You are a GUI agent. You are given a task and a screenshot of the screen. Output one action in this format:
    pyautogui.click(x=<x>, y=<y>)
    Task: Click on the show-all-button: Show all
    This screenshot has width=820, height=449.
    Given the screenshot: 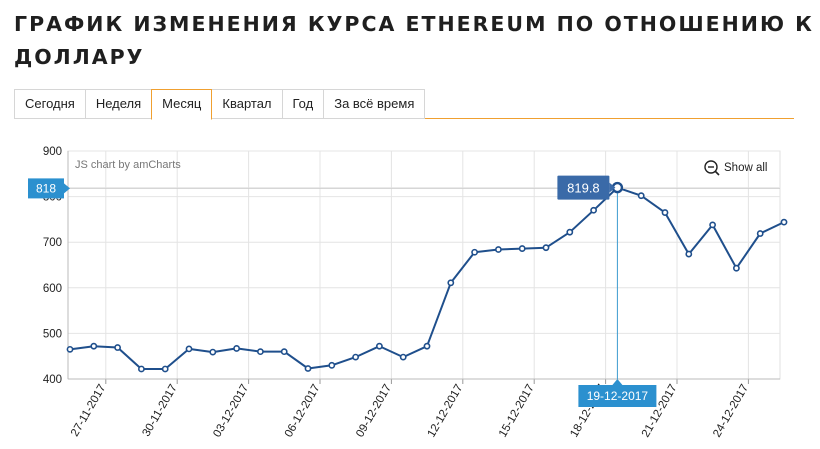 What is the action you would take?
    pyautogui.click(x=745, y=168)
    